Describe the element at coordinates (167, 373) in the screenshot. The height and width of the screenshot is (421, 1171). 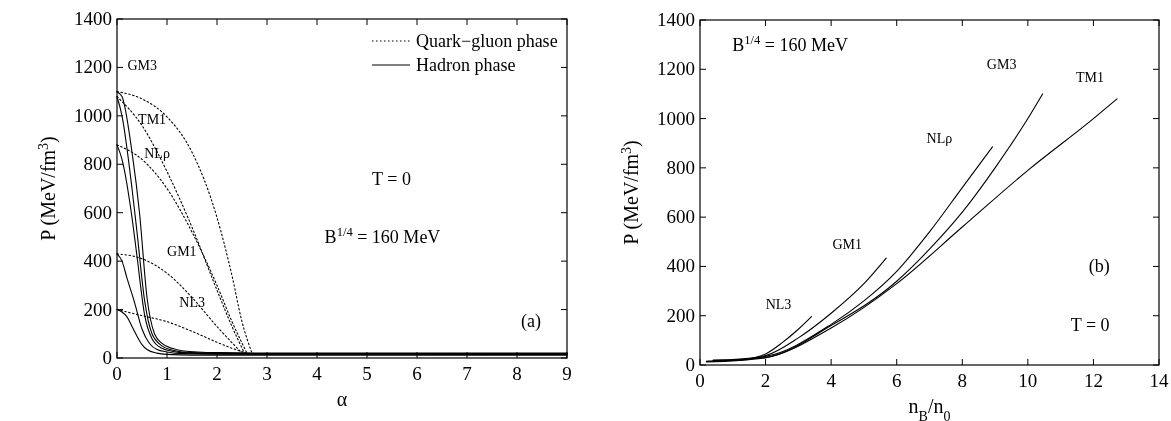
I see `x-tick-label: 1` at that location.